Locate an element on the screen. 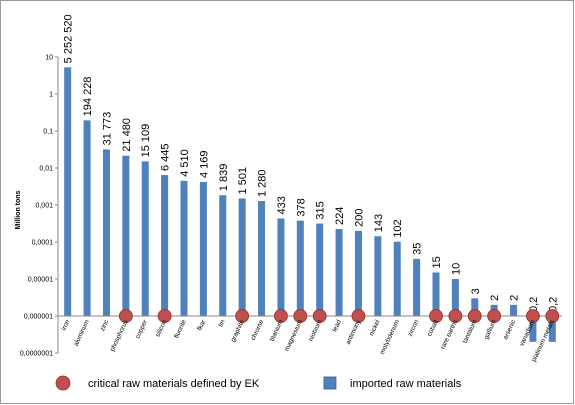 This screenshot has width=575, height=405. data-label: 1 280 is located at coordinates (263, 184).